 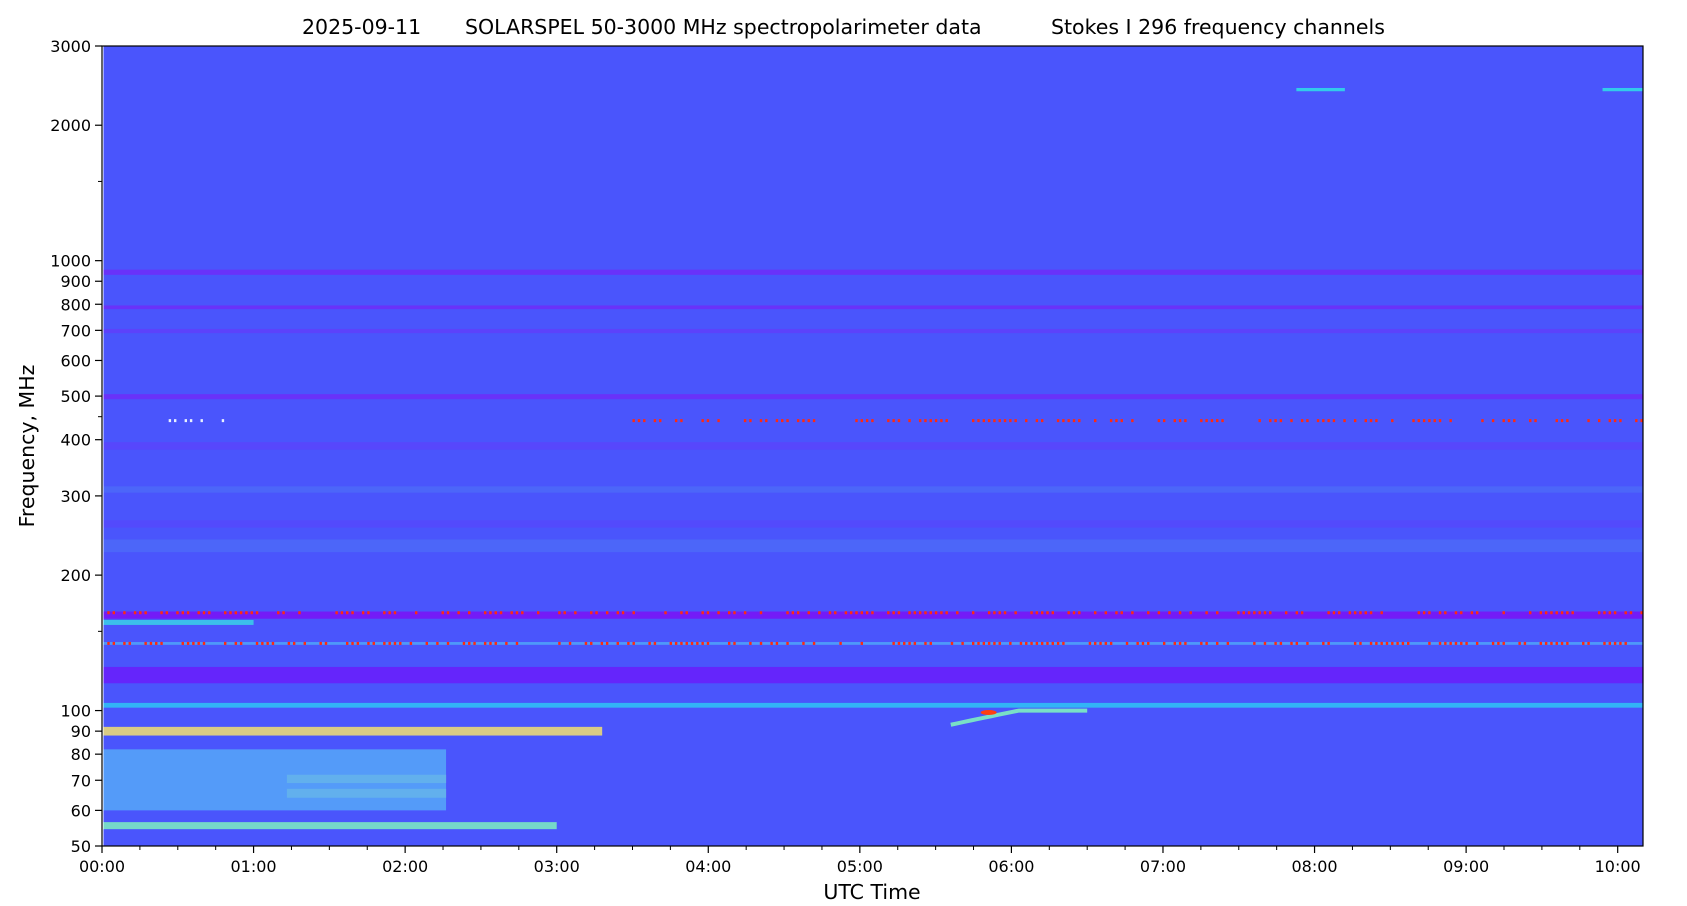 I want to click on y-tick-label: 500, so click(x=75, y=396).